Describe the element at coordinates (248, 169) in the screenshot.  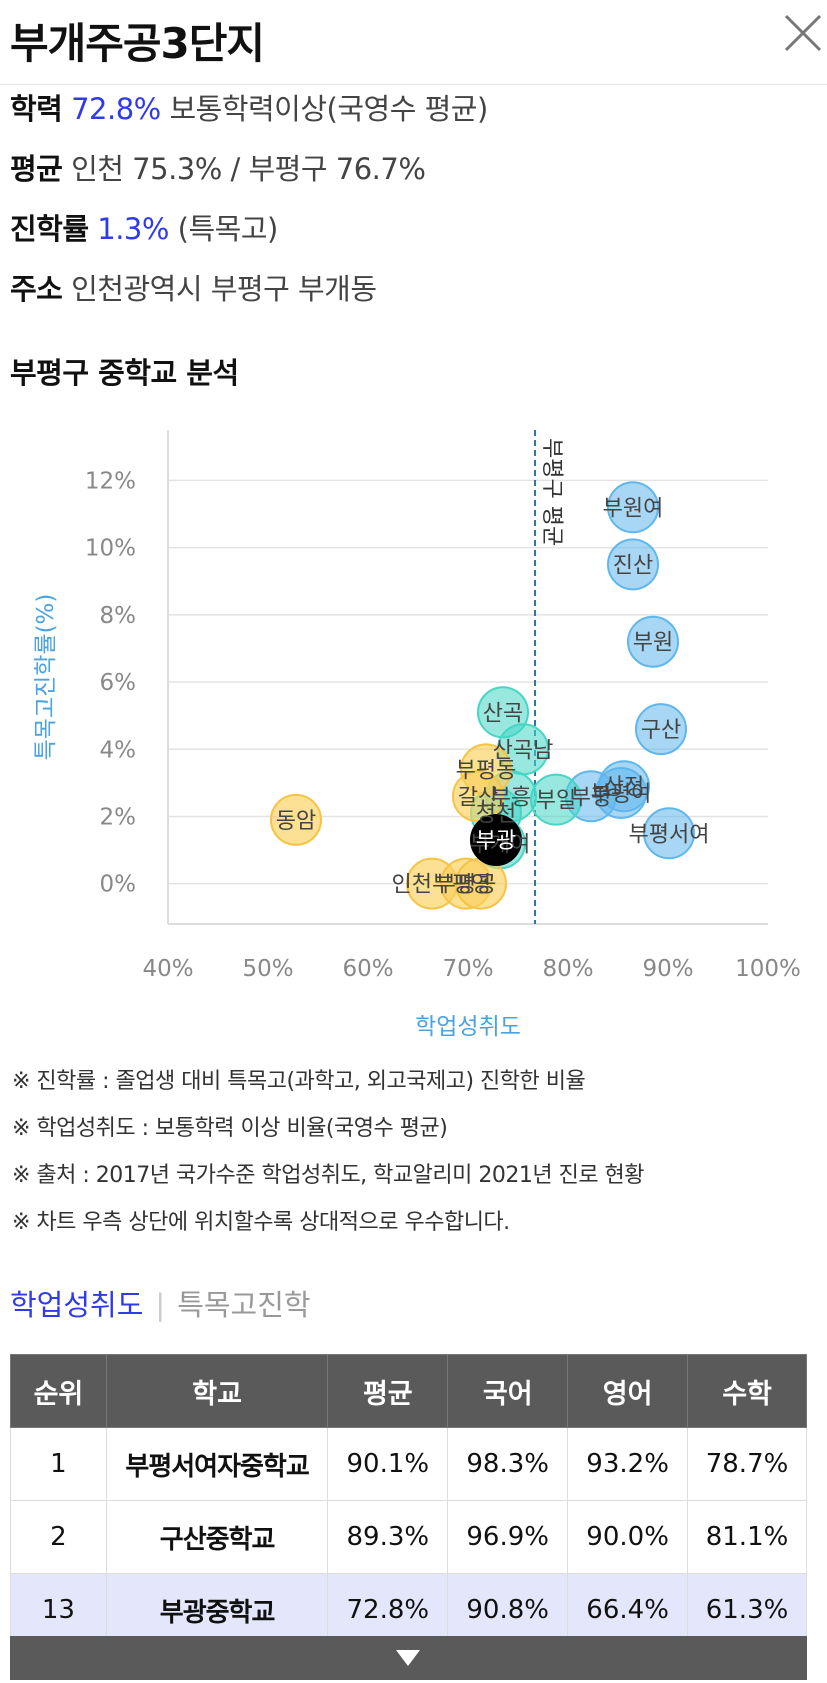
I see `info-avg-value: 인천 75.3% / 부평구 76.7%` at that location.